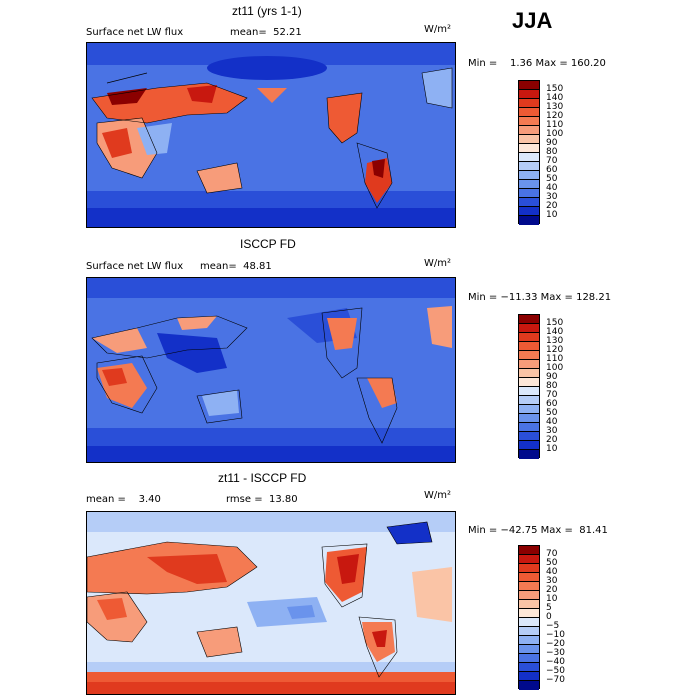 The height and width of the screenshot is (700, 700). Describe the element at coordinates (552, 431) in the screenshot. I see `panel2-tick: 30` at that location.